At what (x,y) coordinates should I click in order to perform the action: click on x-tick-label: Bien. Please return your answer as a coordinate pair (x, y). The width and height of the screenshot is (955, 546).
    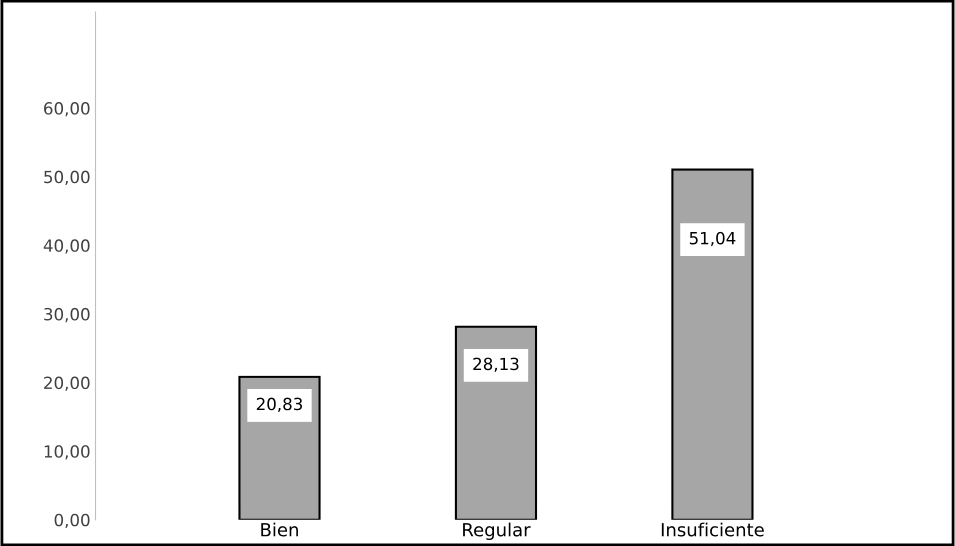
    Looking at the image, I should click on (279, 529).